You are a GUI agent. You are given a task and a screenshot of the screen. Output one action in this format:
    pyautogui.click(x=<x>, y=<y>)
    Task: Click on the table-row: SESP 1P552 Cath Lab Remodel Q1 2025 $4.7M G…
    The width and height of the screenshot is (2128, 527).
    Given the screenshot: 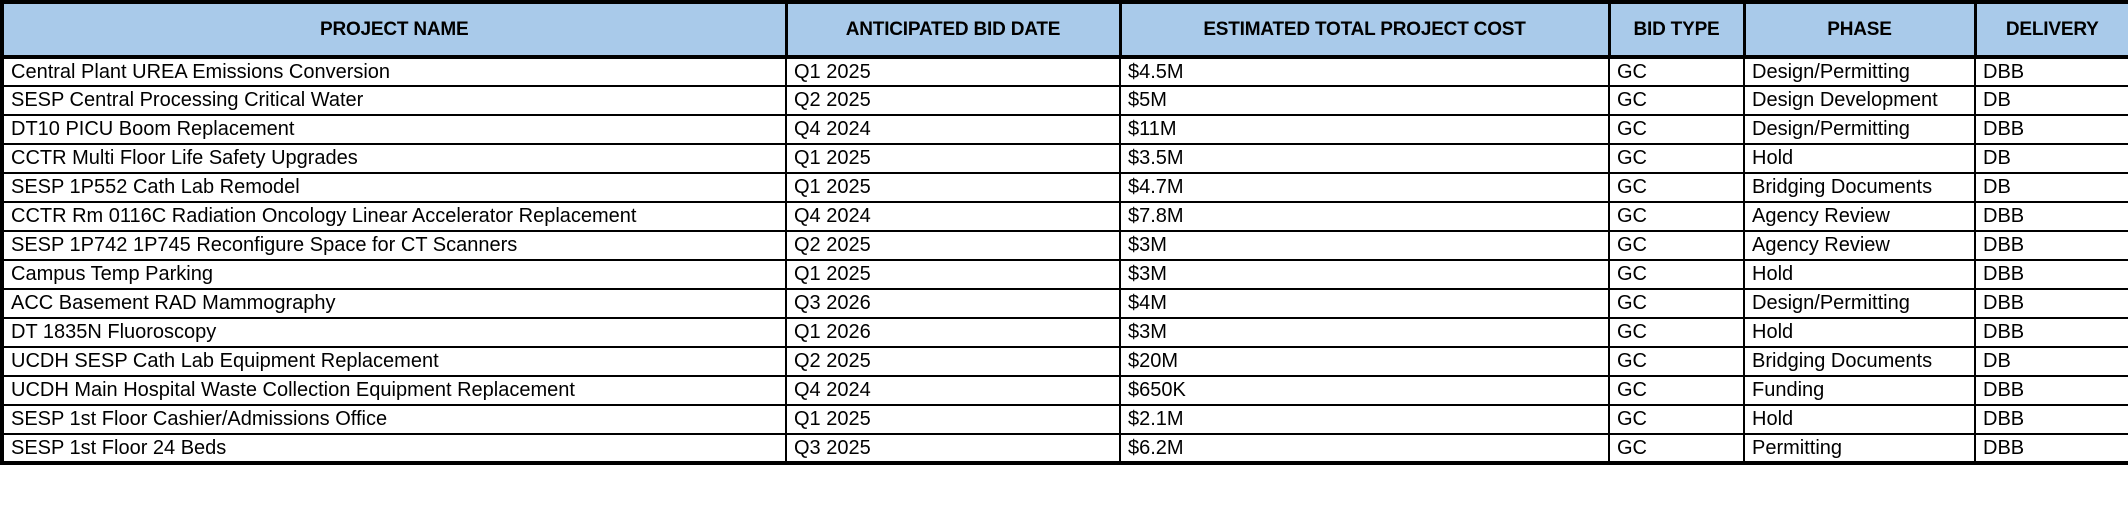 What is the action you would take?
    pyautogui.click(x=1064, y=187)
    